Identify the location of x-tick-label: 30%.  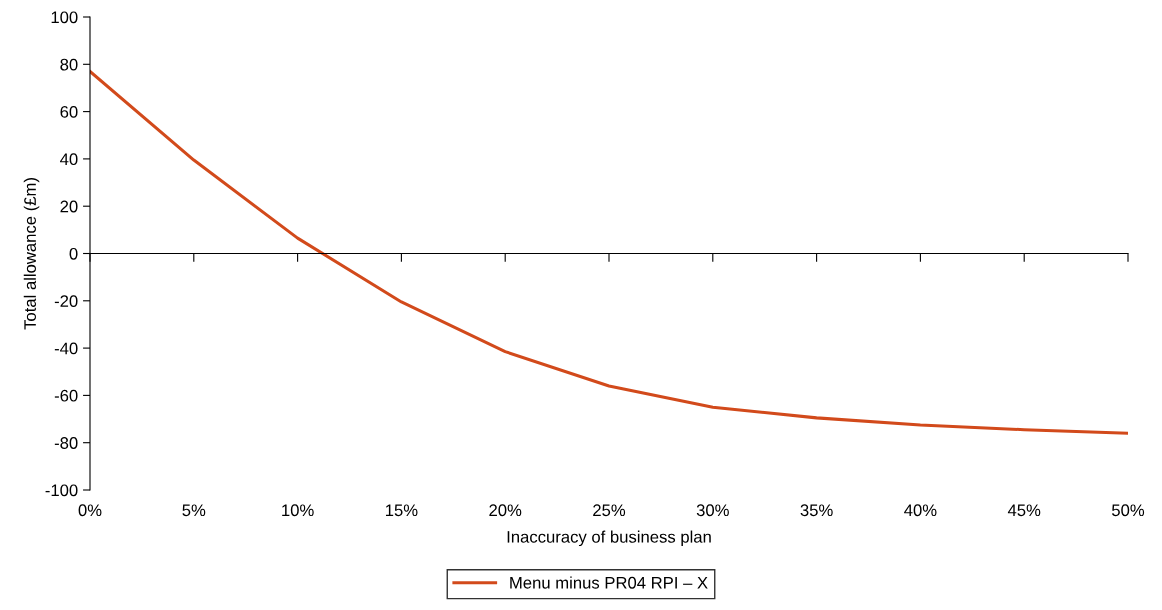
(712, 510).